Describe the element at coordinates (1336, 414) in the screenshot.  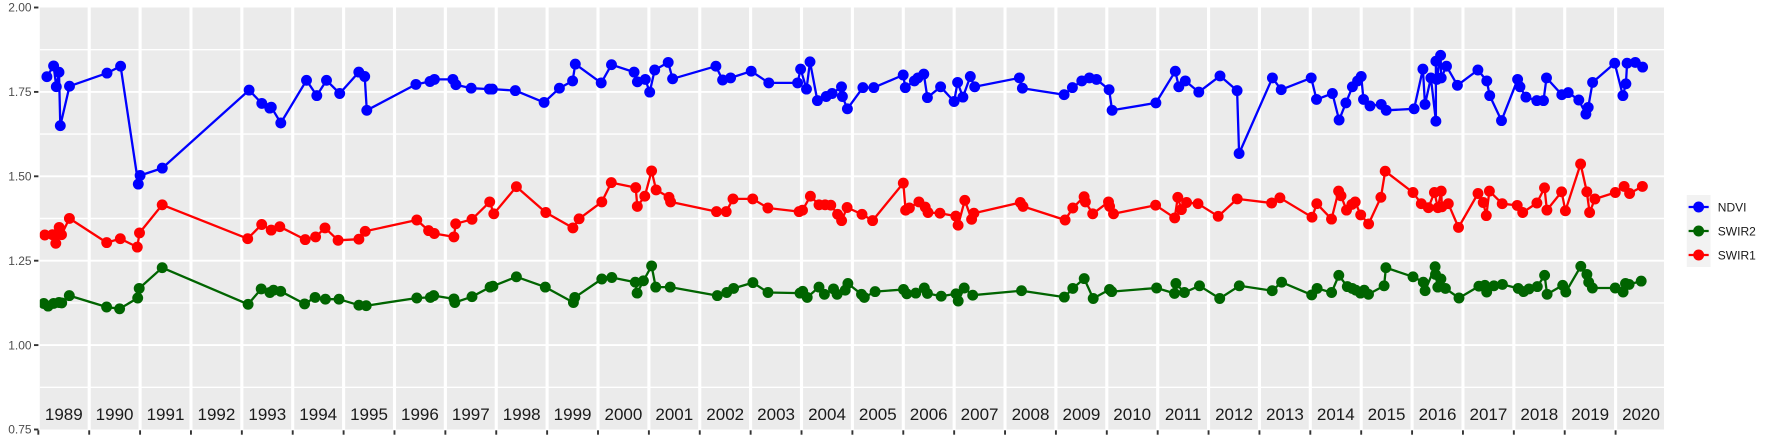
I see `svg-text: 2014` at that location.